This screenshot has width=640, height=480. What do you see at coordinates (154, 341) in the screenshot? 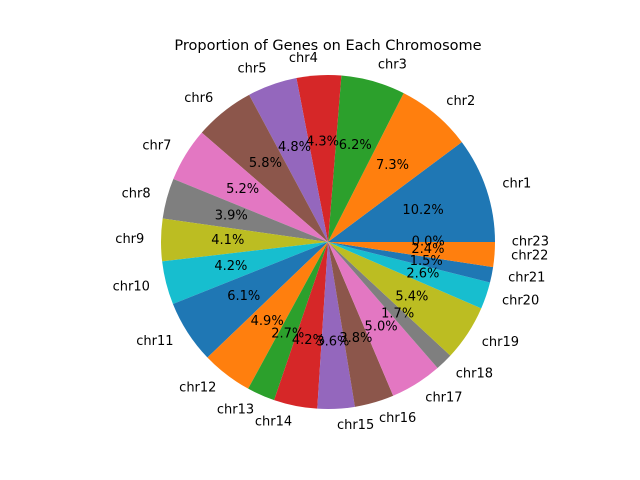
I see `slice-label-chr11: chr11` at bounding box center [154, 341].